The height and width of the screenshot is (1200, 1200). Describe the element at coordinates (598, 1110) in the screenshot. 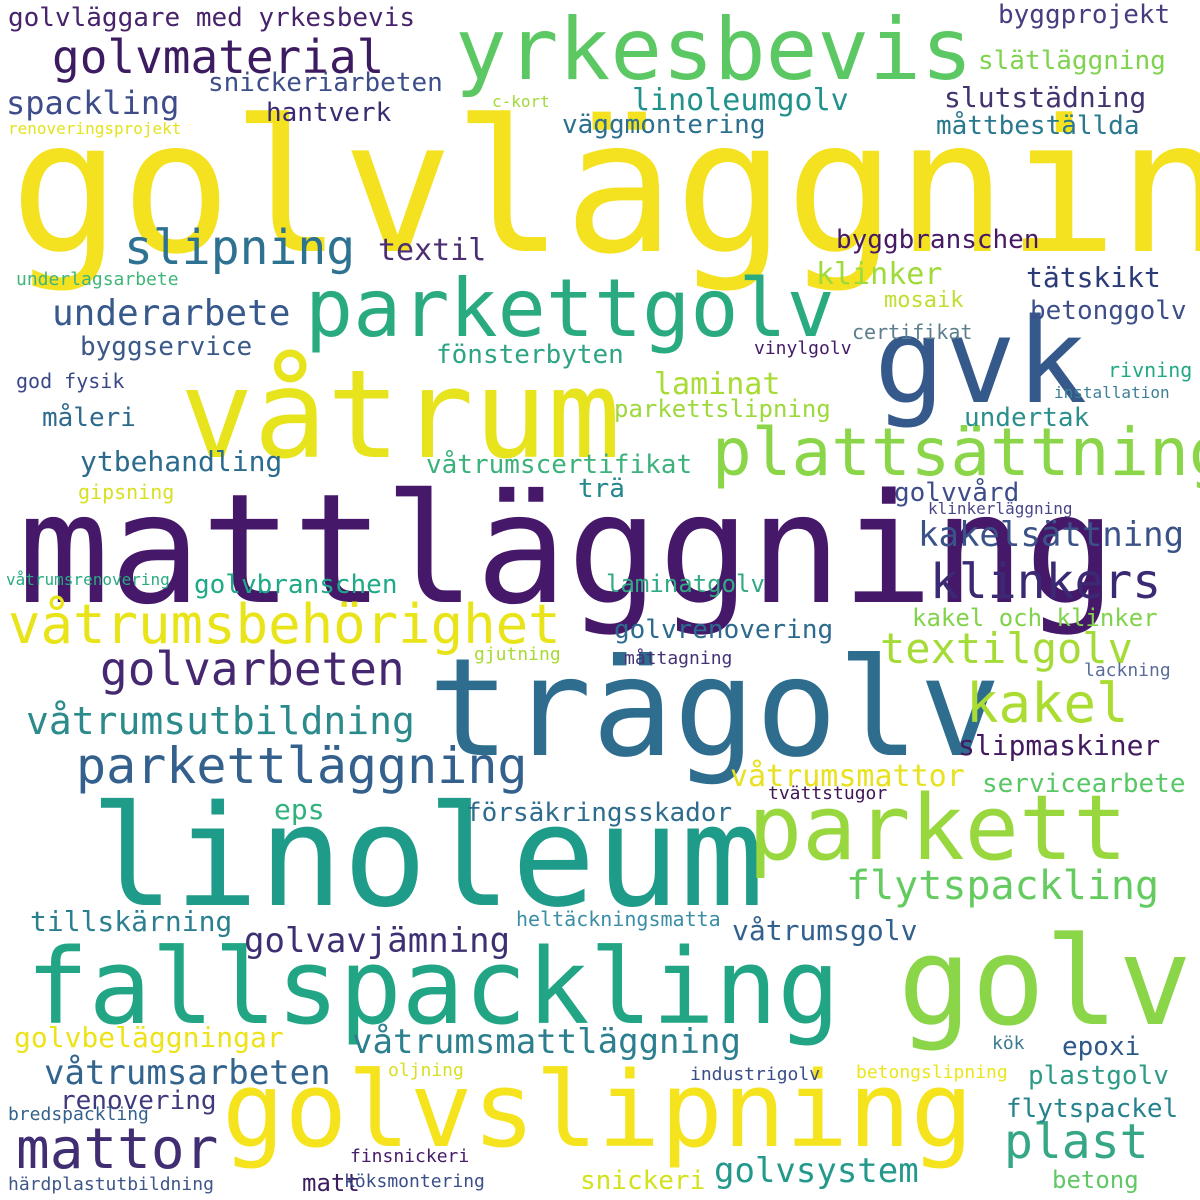

I see `word: golvslipning` at that location.